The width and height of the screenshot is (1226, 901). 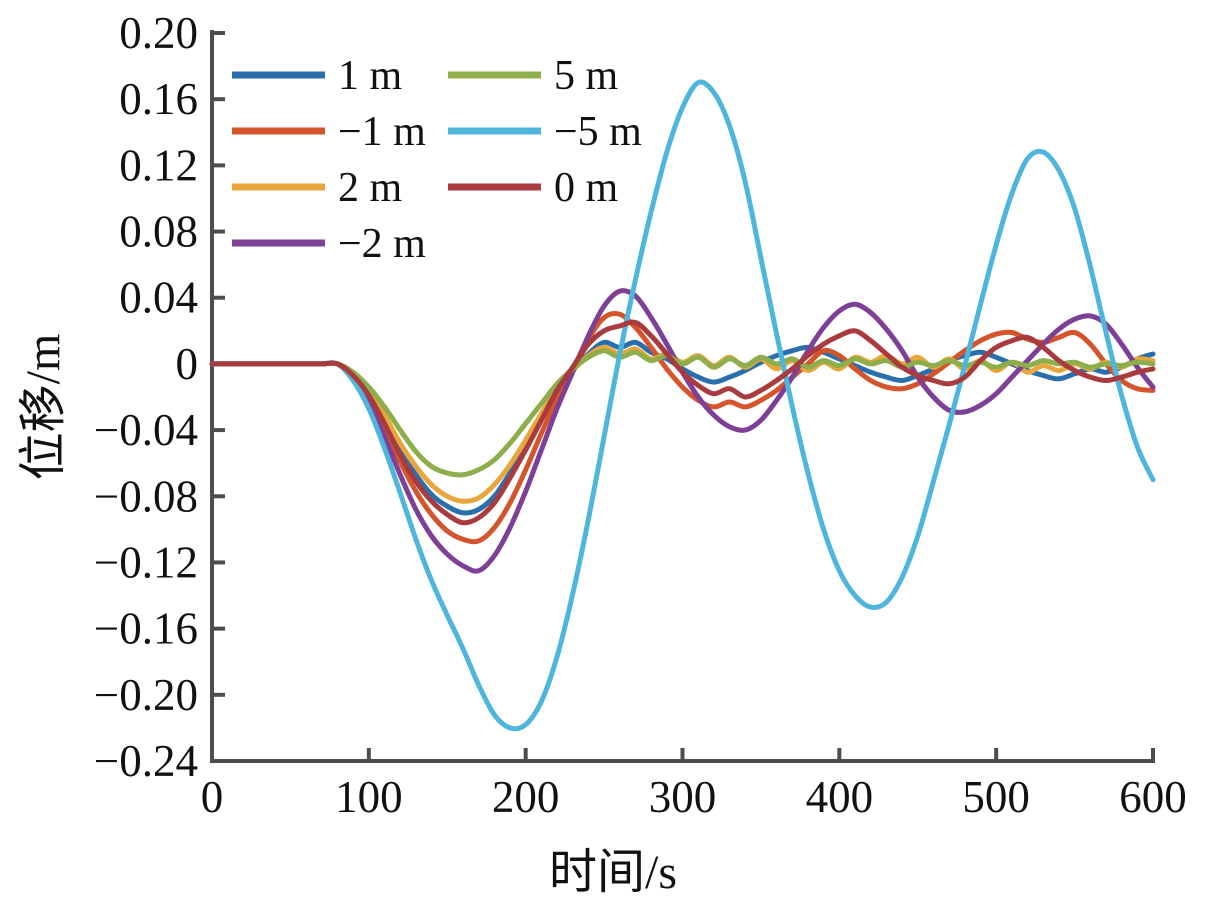 I want to click on x-tick-label: 0, so click(x=212, y=797).